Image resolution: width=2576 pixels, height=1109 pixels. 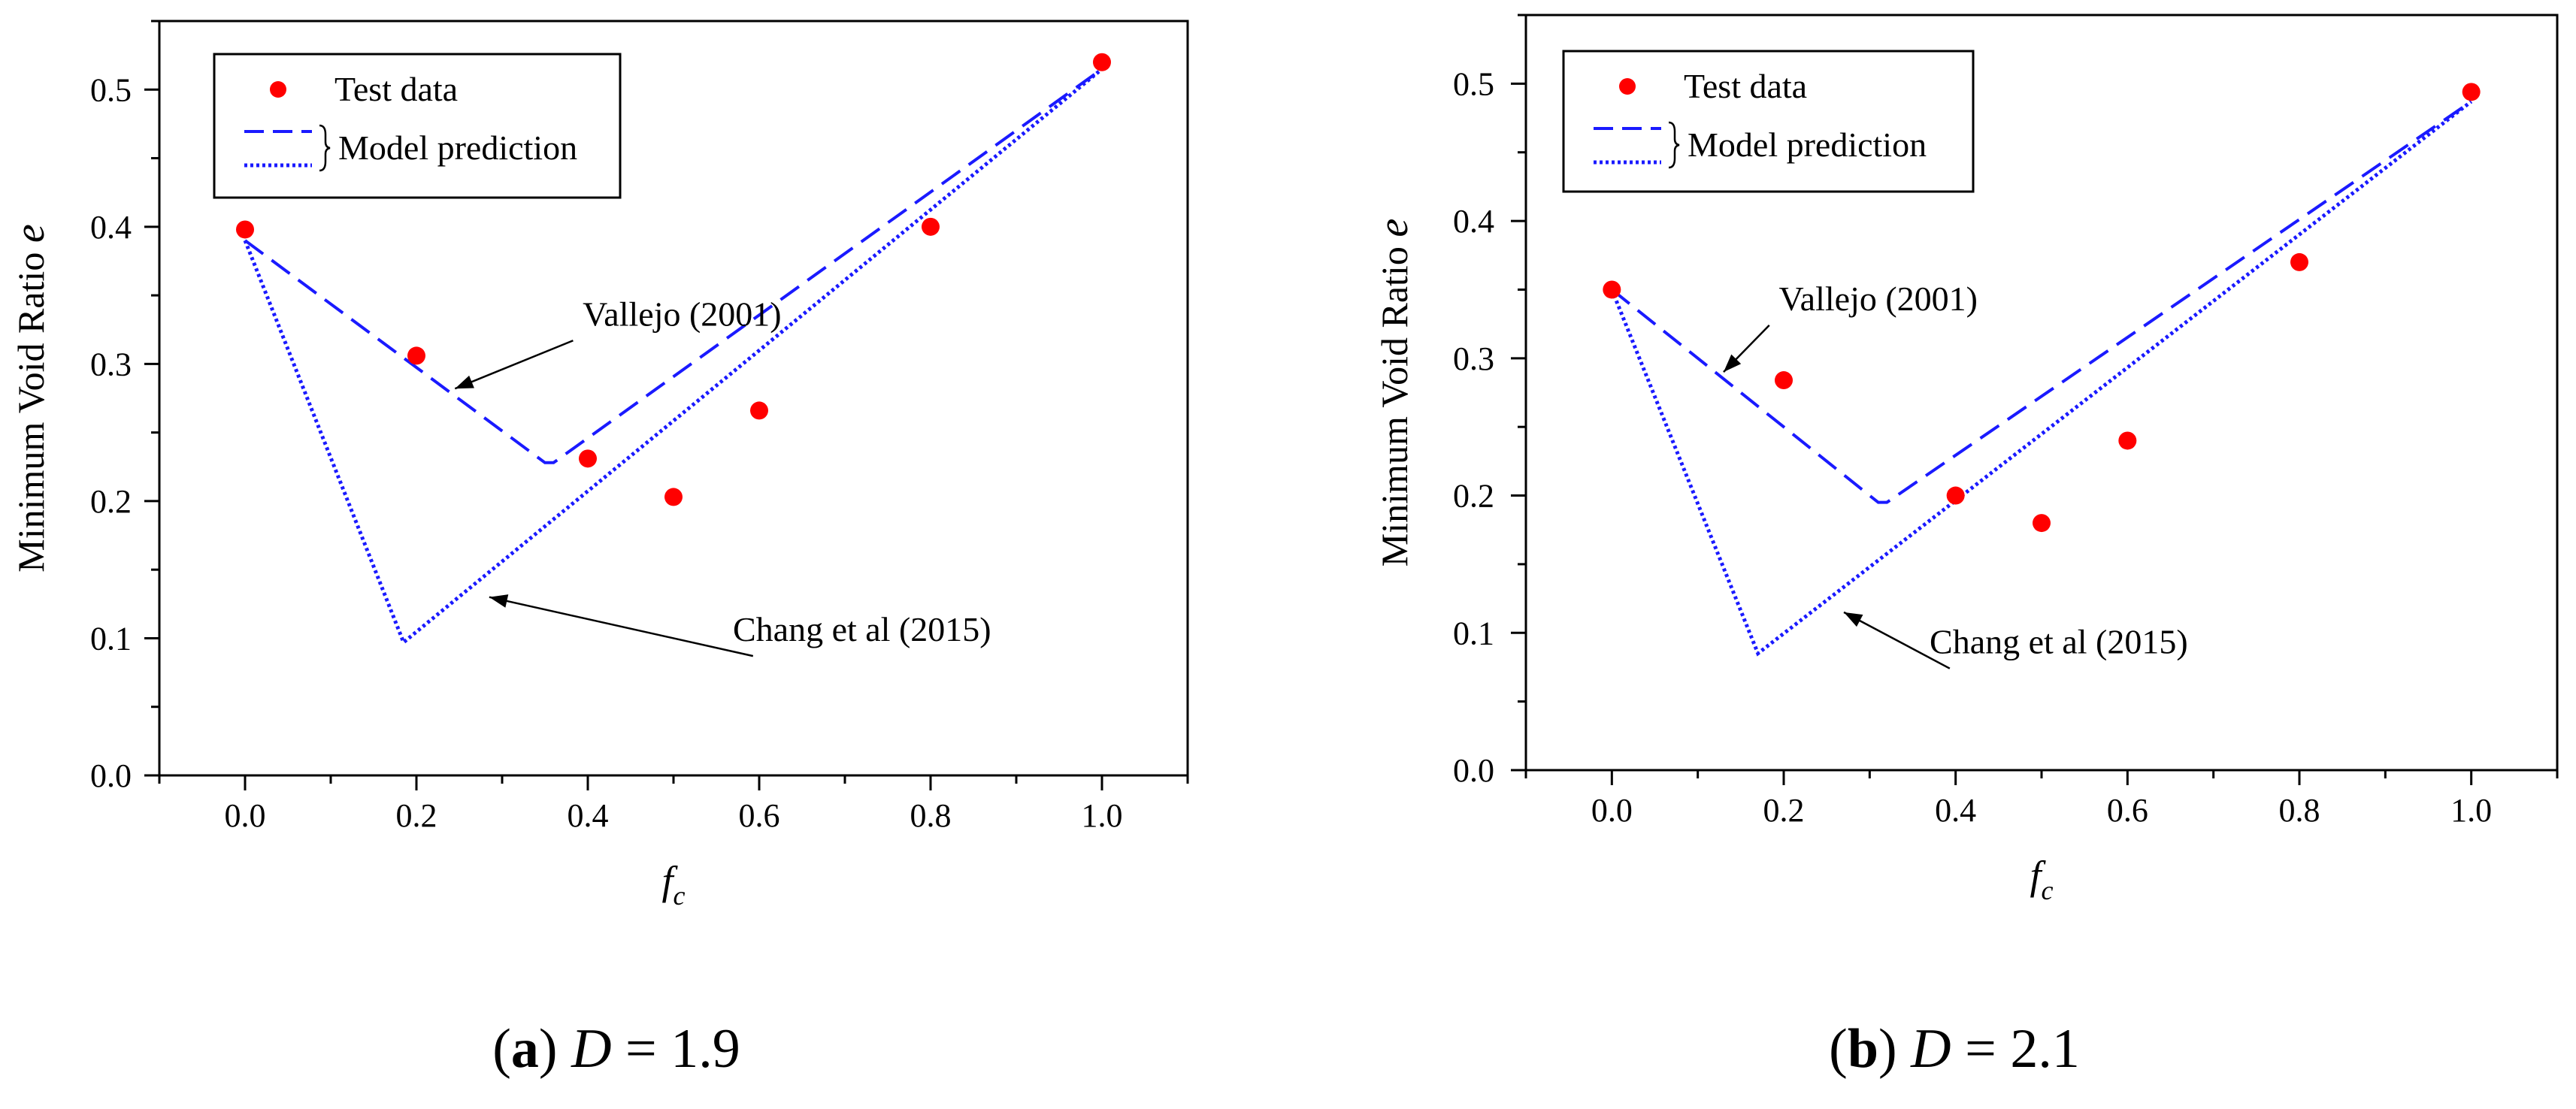 I want to click on panel-caption: (b) D = 2.1, so click(x=1955, y=1049).